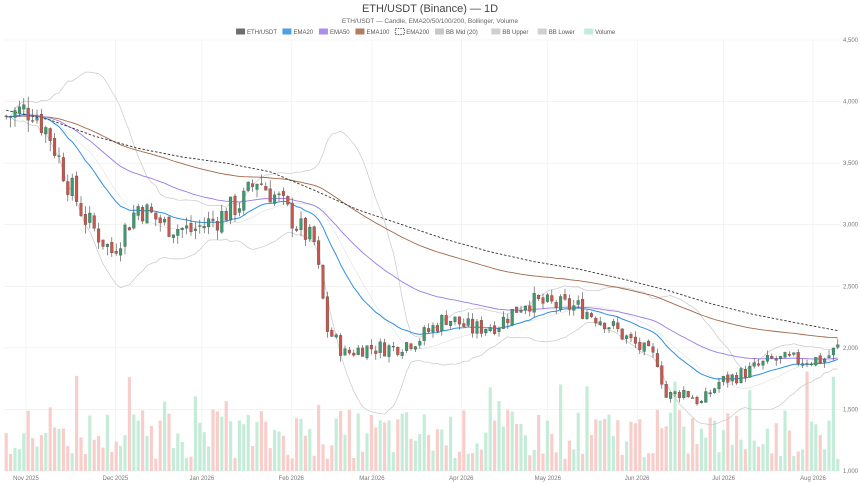 This screenshot has height=484, width=860. Describe the element at coordinates (851, 41) in the screenshot. I see `y-tick-label: 4,500` at that location.